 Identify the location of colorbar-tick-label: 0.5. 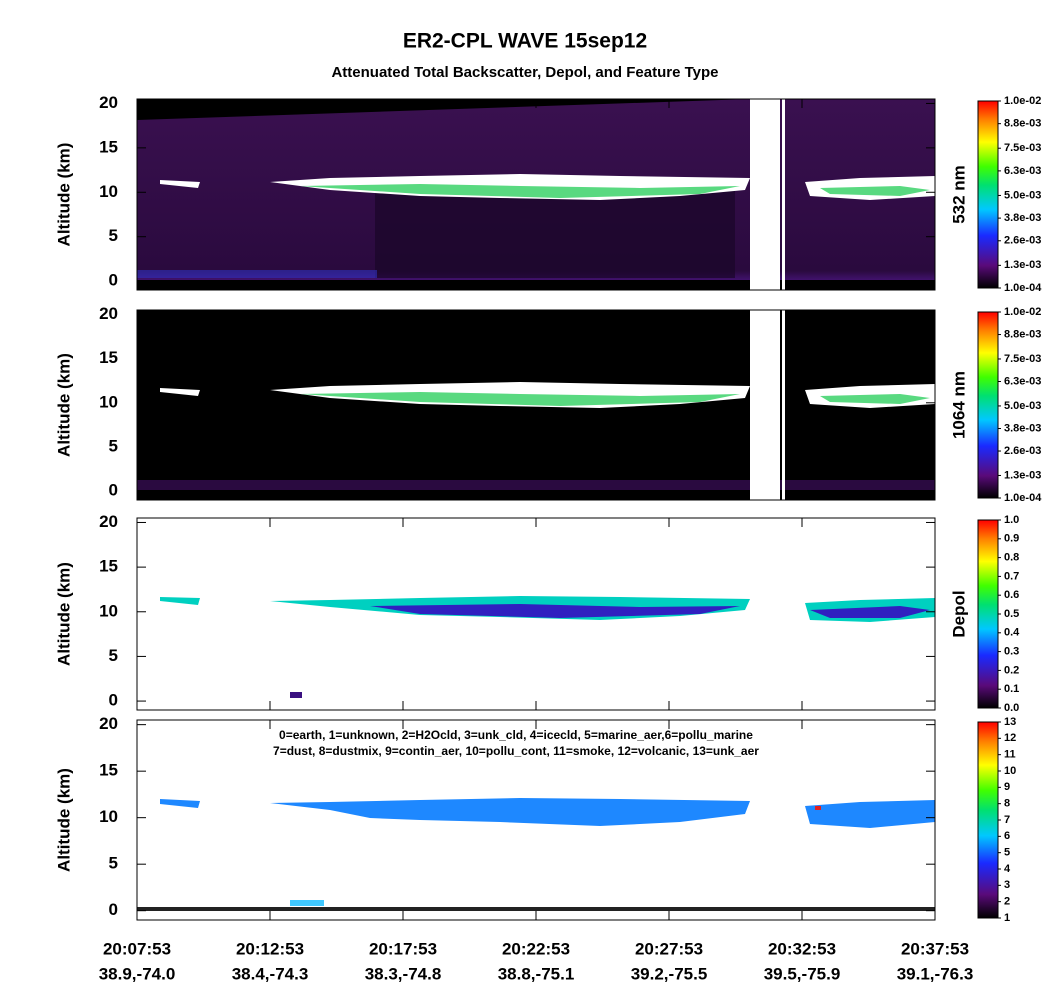
(1011, 614).